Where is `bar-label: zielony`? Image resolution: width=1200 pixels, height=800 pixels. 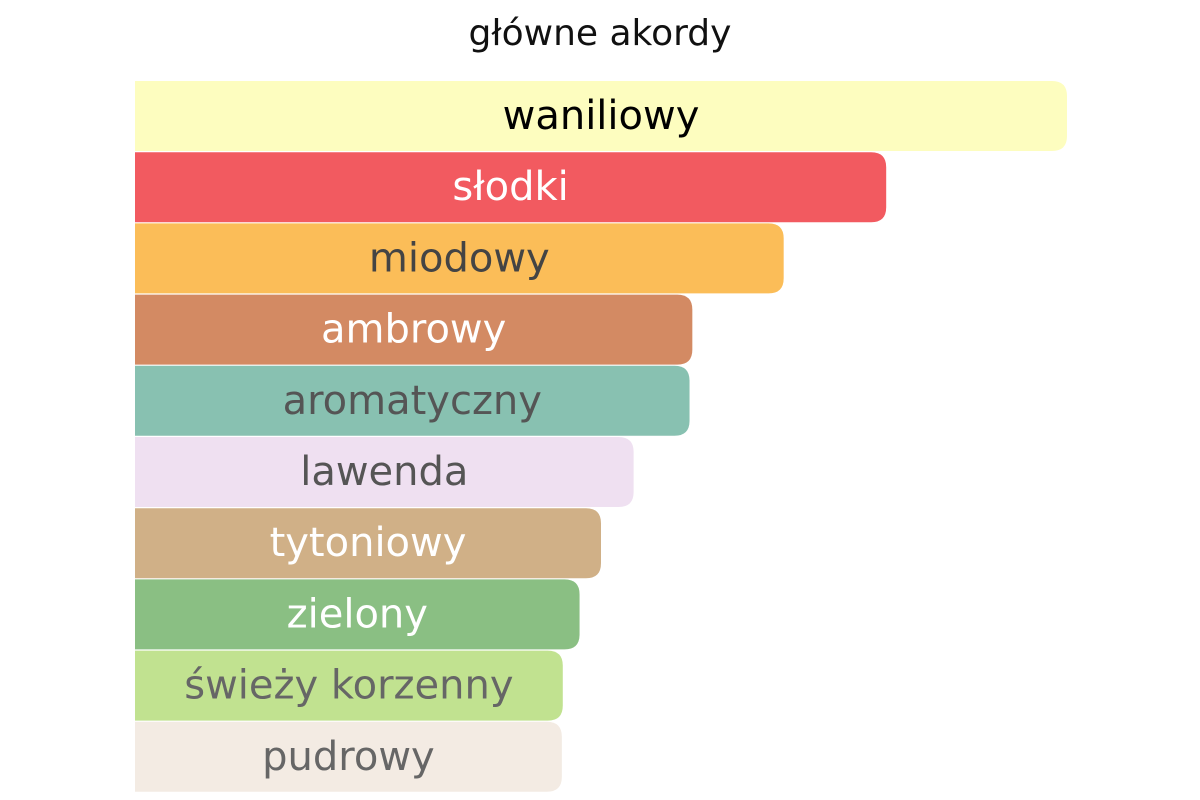 bar-label: zielony is located at coordinates (357, 614).